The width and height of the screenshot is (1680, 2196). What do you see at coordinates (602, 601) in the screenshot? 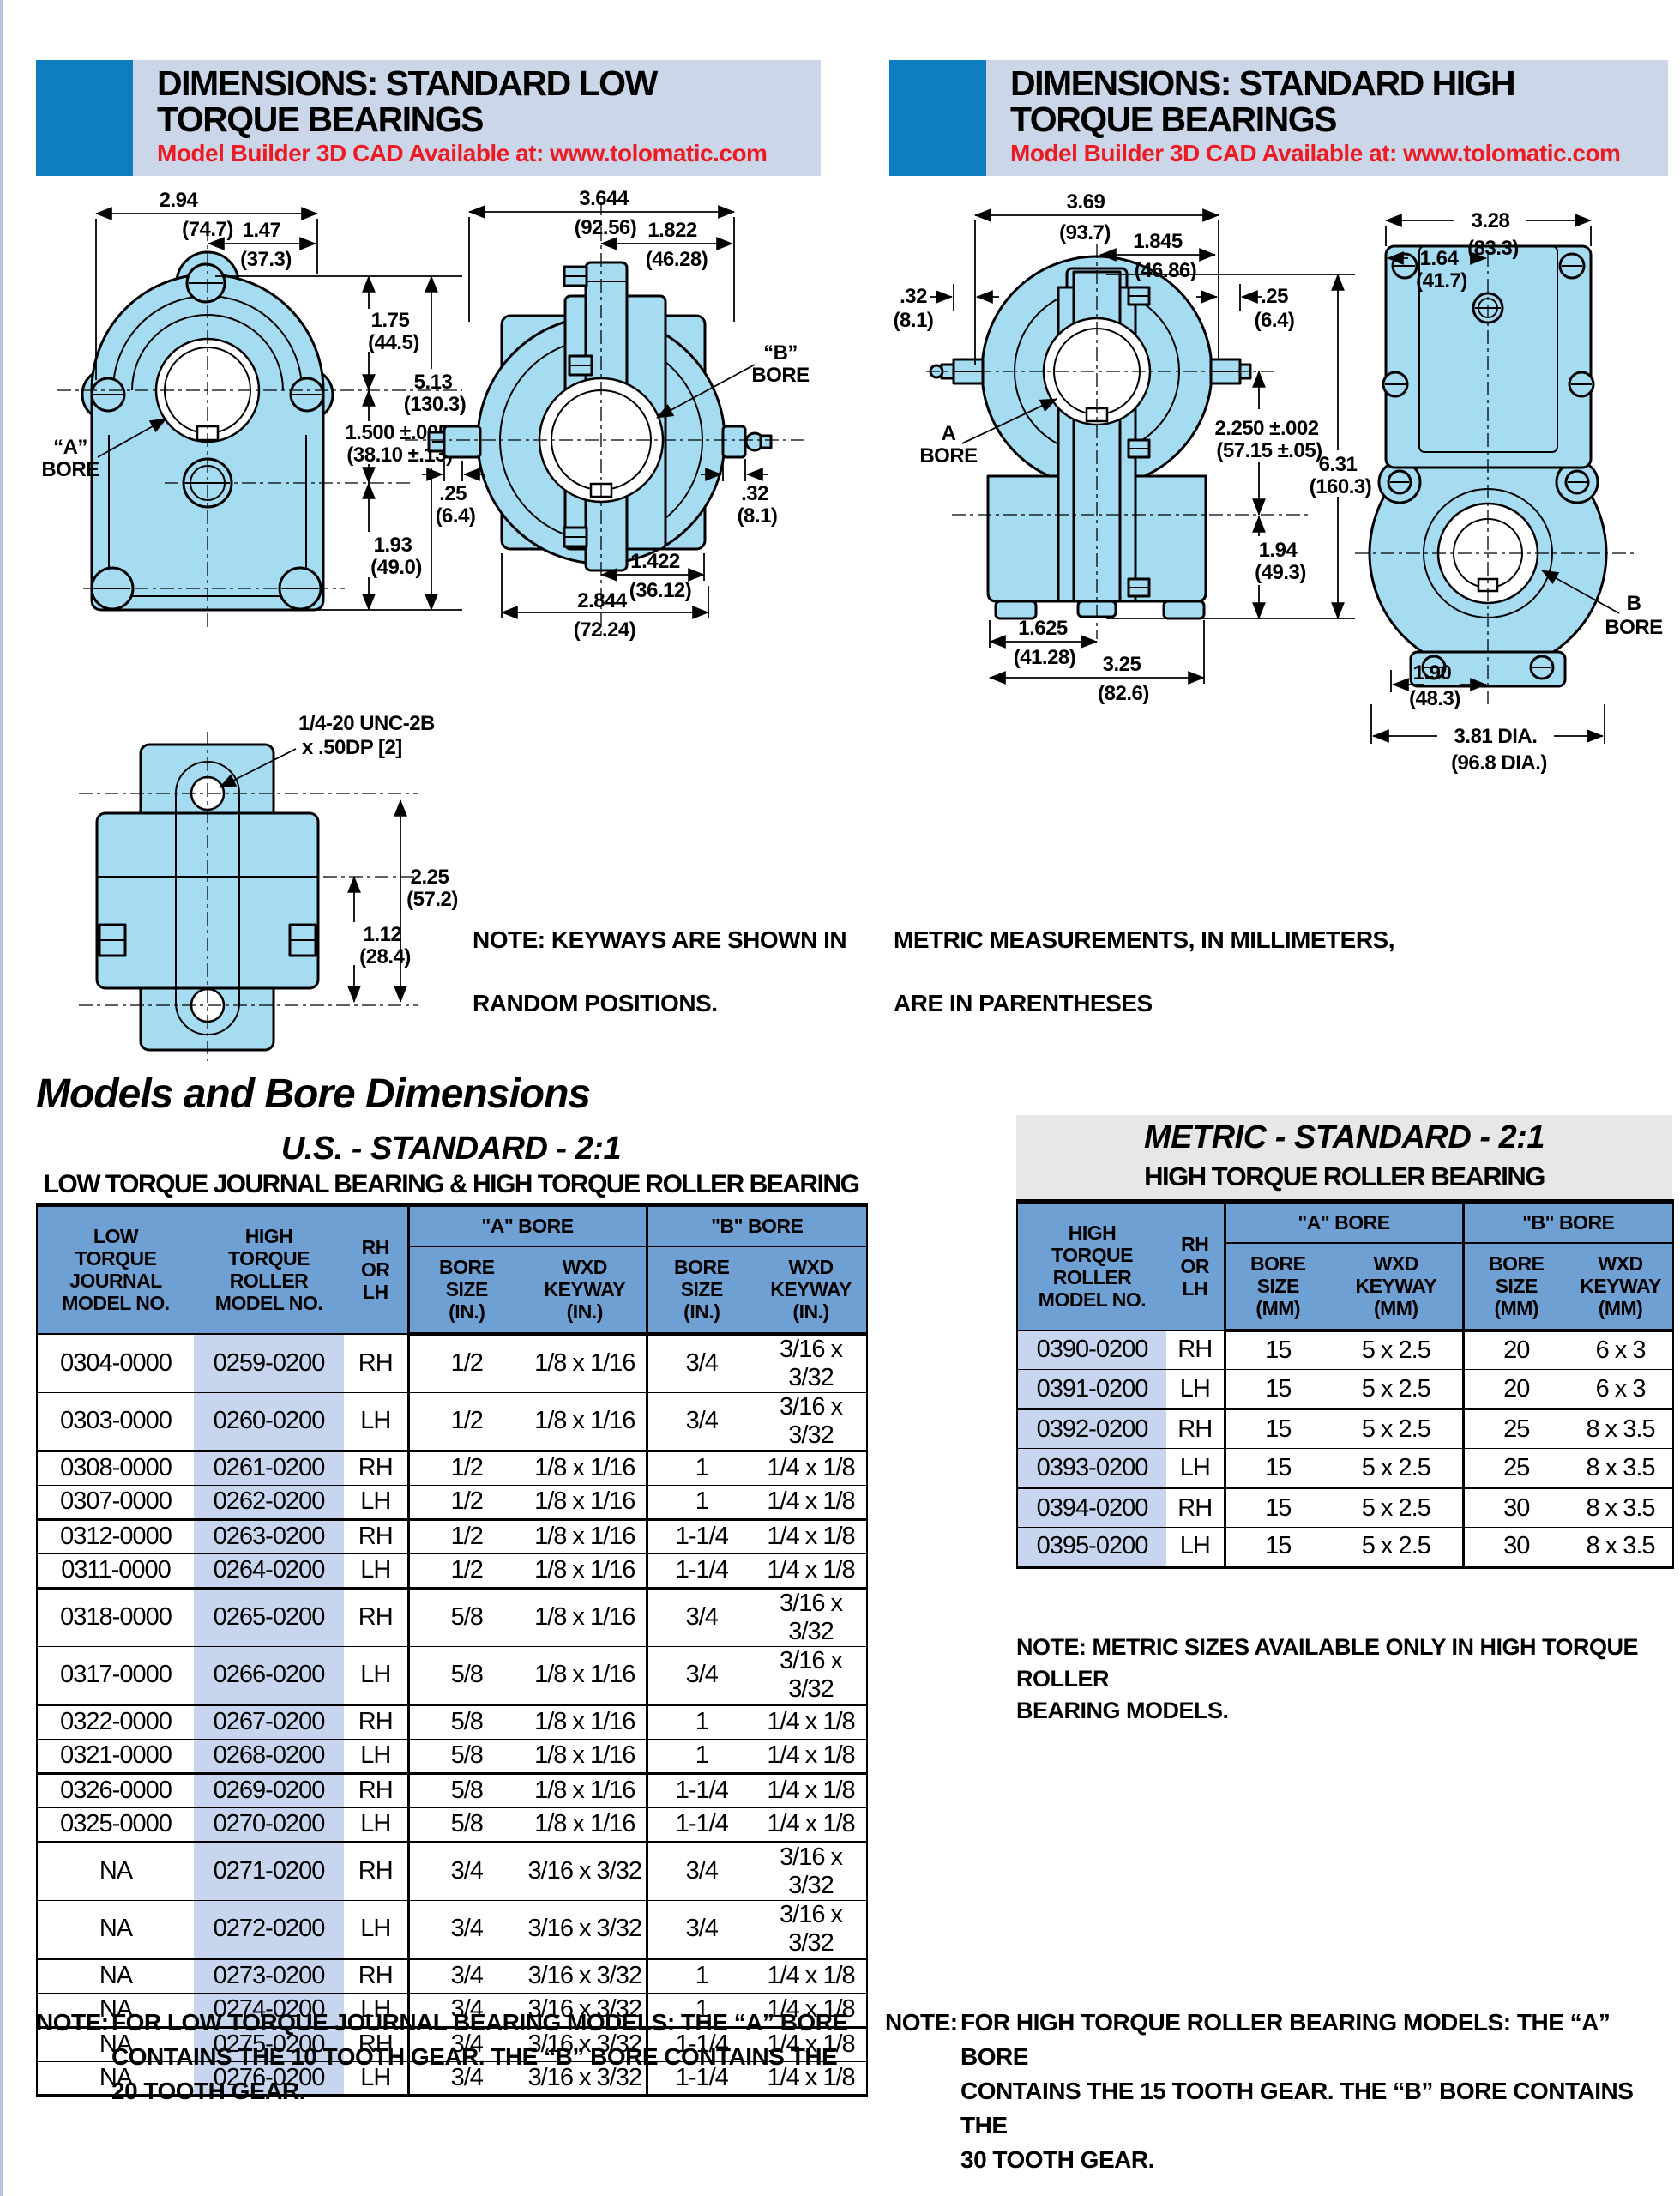
I see `dimension-label: 2.844` at bounding box center [602, 601].